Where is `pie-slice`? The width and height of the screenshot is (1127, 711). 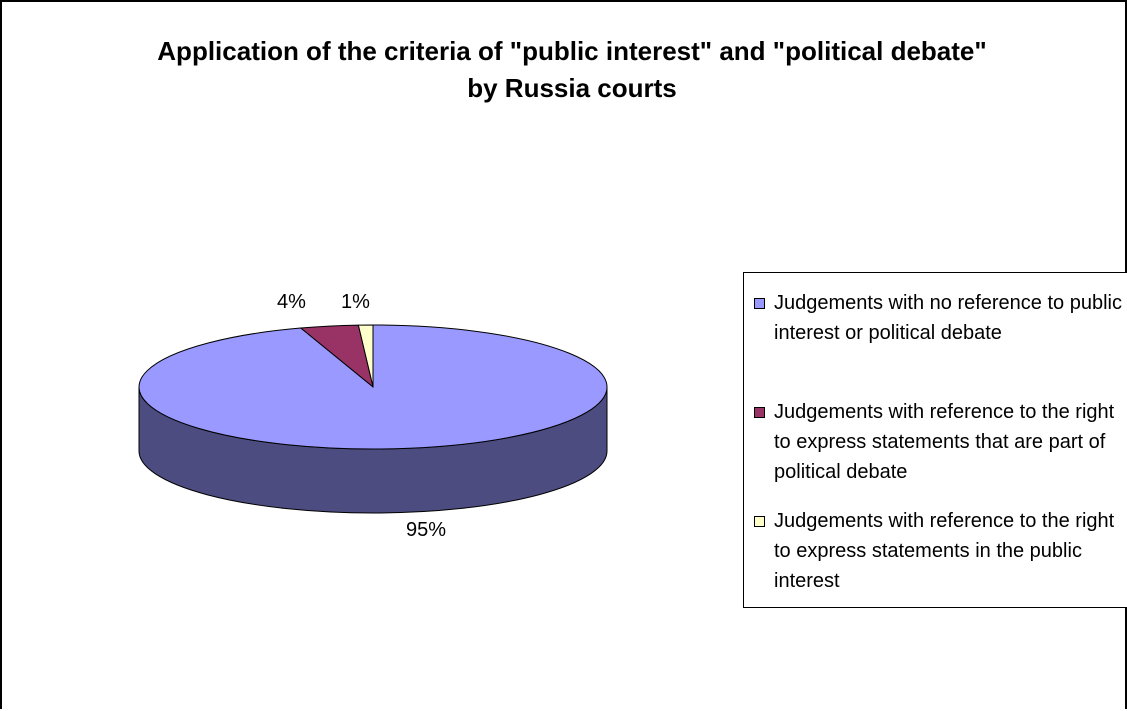
pie-slice is located at coordinates (373, 387).